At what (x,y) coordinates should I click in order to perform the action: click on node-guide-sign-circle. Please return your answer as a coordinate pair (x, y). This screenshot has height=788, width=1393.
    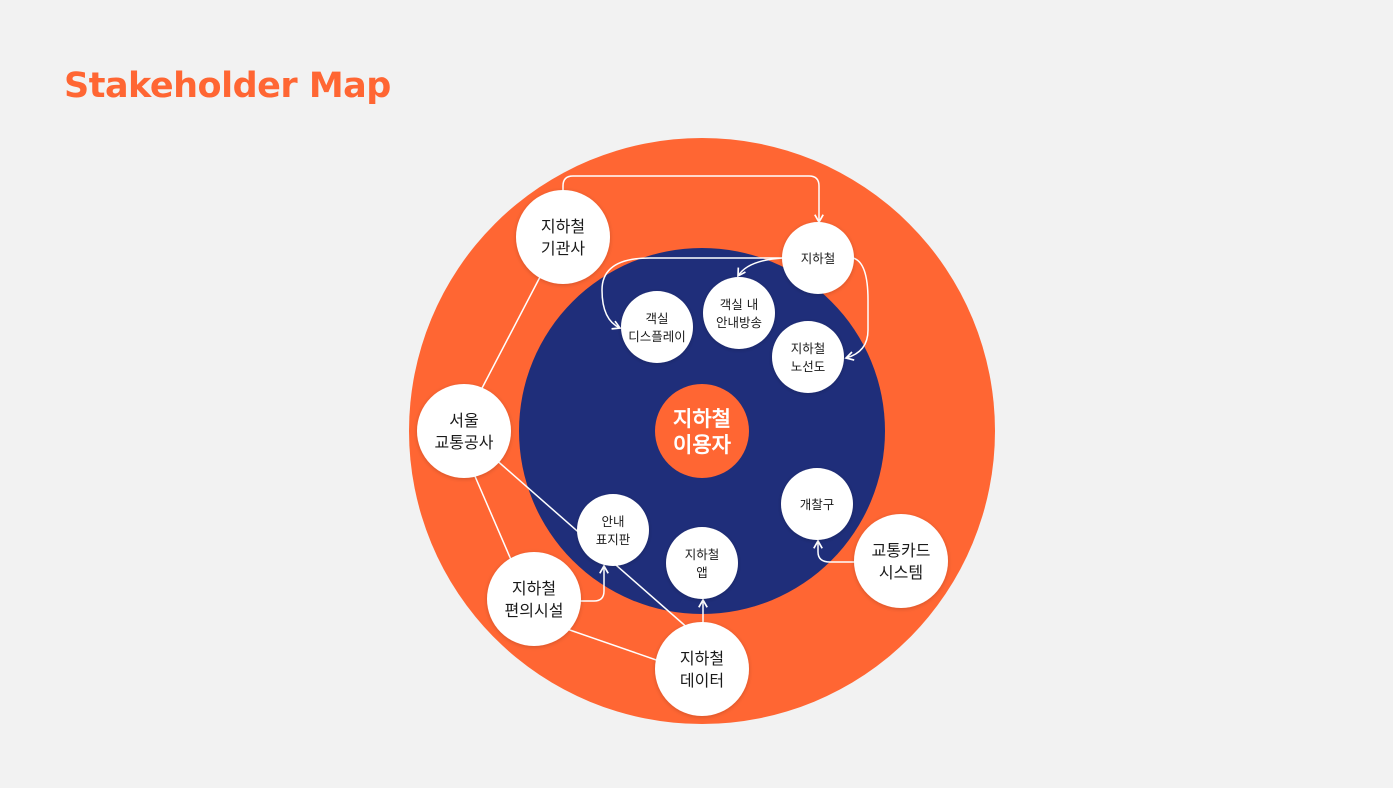
    Looking at the image, I should click on (613, 530).